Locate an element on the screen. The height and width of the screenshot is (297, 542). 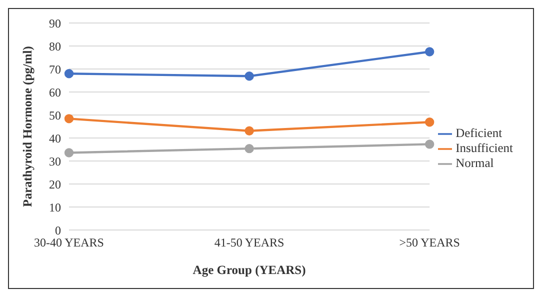
y-tick-label: 30 is located at coordinates (55, 161).